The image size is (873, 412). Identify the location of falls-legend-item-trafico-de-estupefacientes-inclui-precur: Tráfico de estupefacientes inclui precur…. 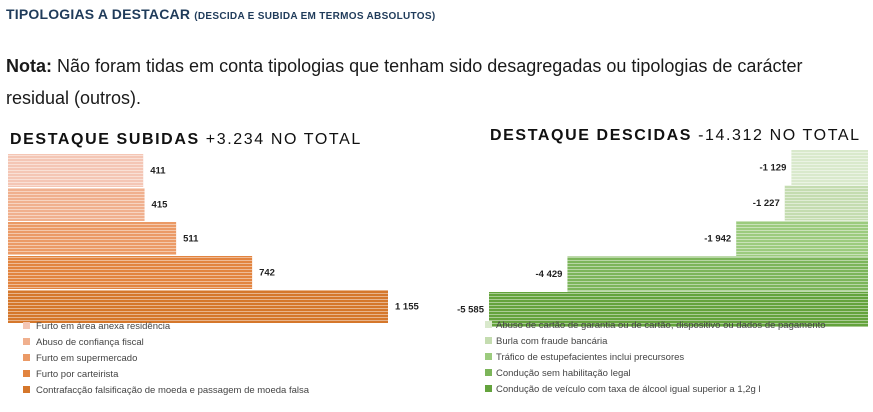
(590, 357).